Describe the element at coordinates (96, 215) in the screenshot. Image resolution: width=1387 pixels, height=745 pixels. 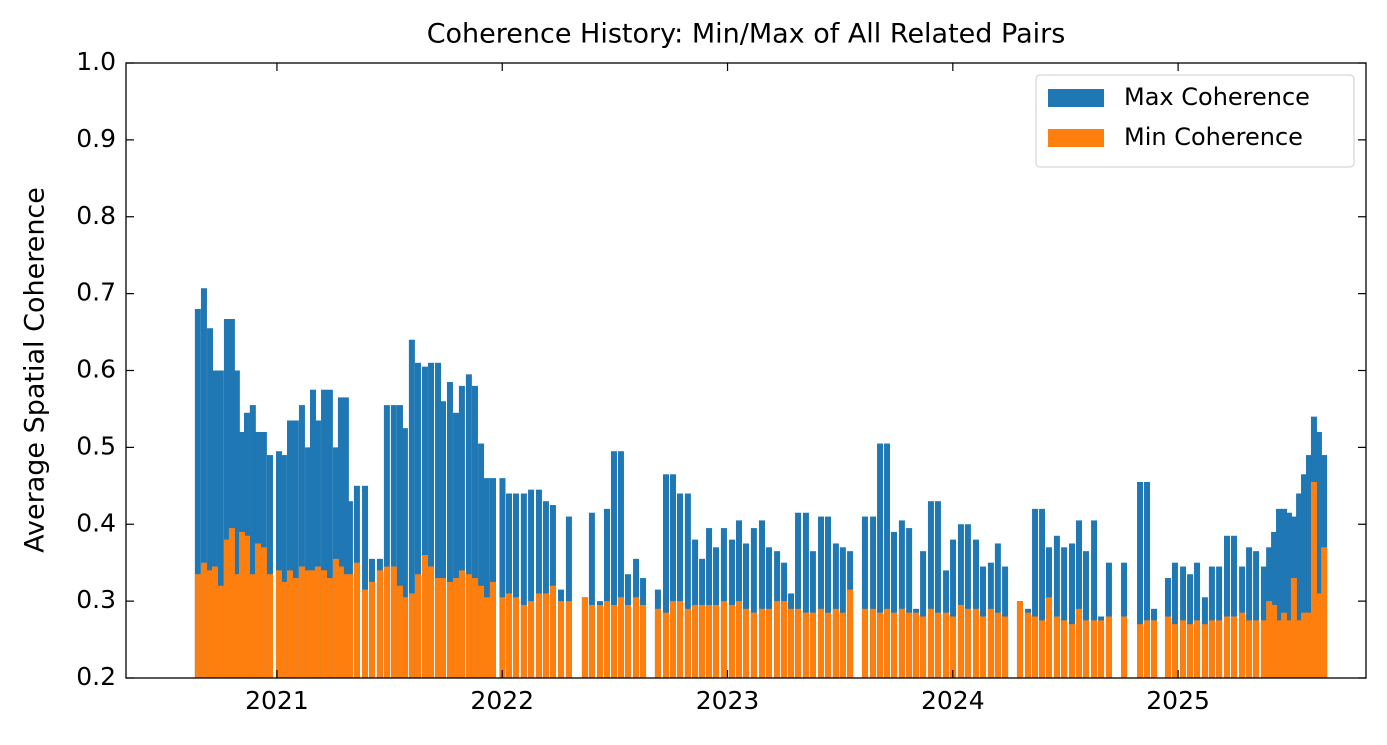
I see `y-tick-label: 0.8` at that location.